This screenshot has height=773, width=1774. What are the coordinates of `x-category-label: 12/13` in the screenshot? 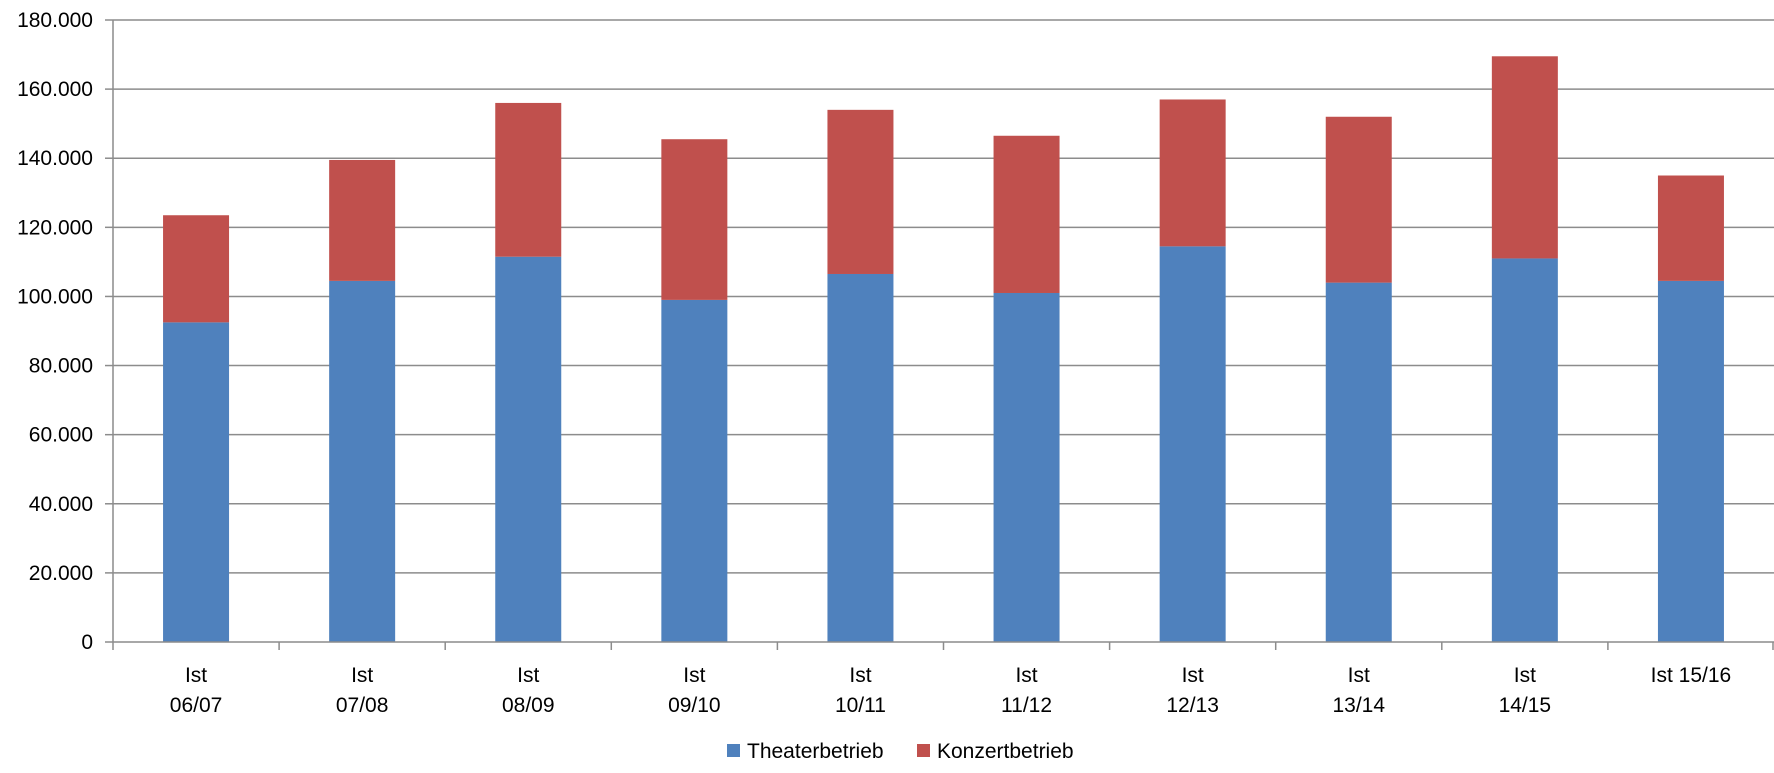 It's located at (1192, 705).